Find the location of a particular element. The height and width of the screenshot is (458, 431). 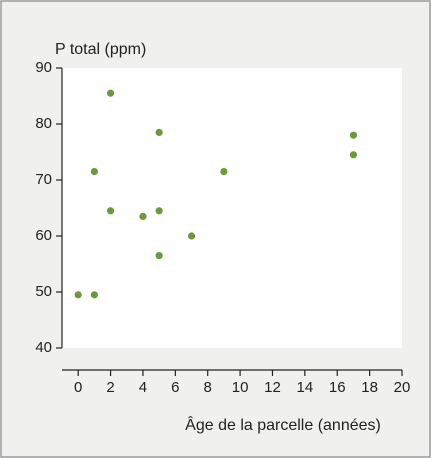

x-tick-label: 12 is located at coordinates (272, 387).